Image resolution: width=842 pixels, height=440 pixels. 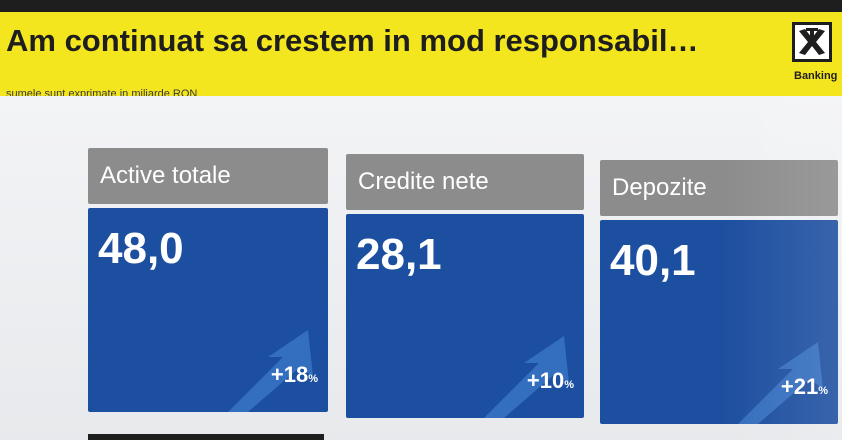 What do you see at coordinates (816, 76) in the screenshot?
I see `brand-name: Banking` at bounding box center [816, 76].